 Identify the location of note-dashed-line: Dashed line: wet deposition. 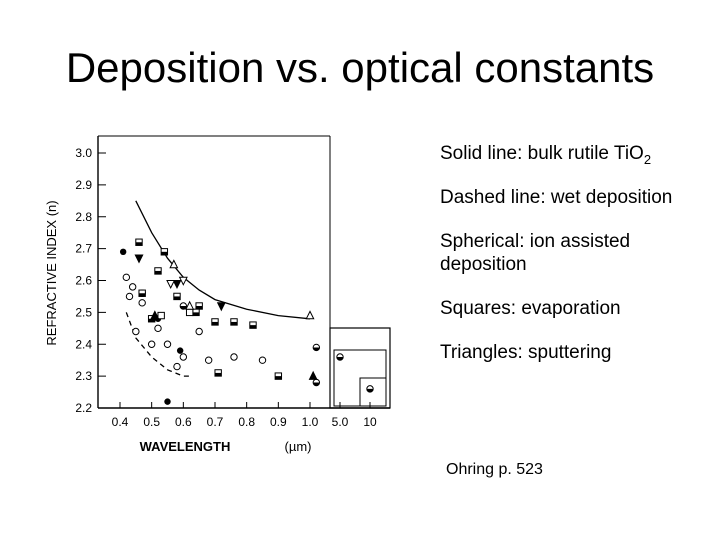
(556, 197).